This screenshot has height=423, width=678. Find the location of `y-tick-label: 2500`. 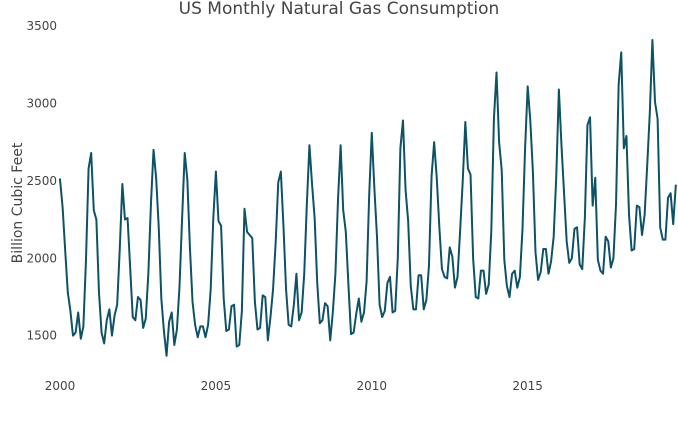

y-tick-label: 2500 is located at coordinates (41, 181).